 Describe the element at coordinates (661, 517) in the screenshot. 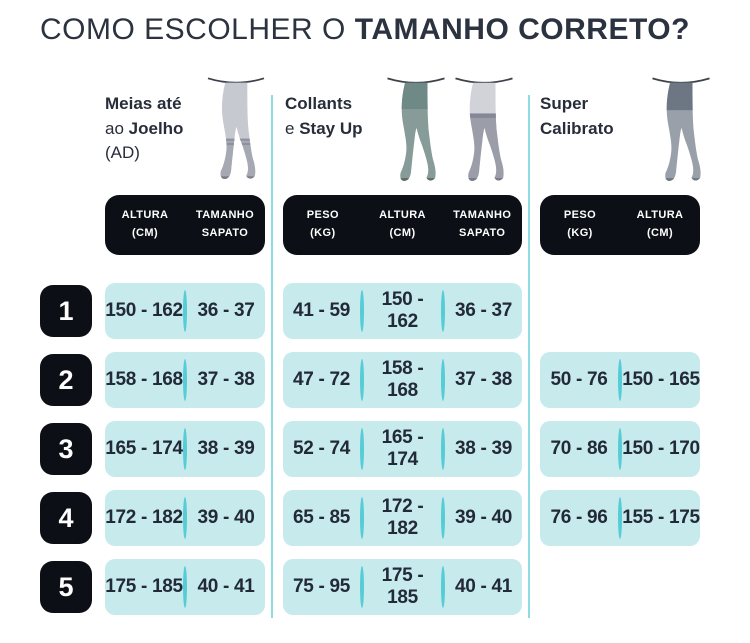

I see `cell-value: 155 - 175` at that location.